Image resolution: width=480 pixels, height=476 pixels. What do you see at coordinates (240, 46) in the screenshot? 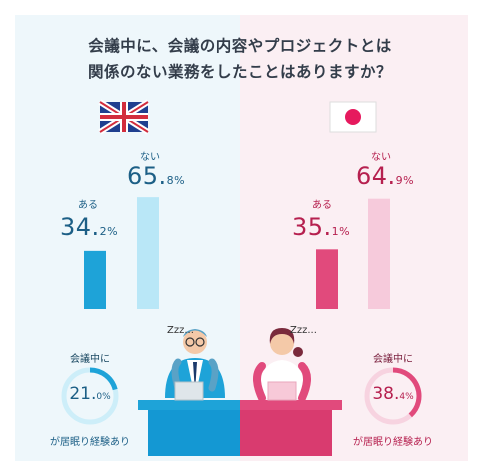
I see `chart-title-line1: 会議中に、会議の内容やプロジェクトとは` at bounding box center [240, 46].